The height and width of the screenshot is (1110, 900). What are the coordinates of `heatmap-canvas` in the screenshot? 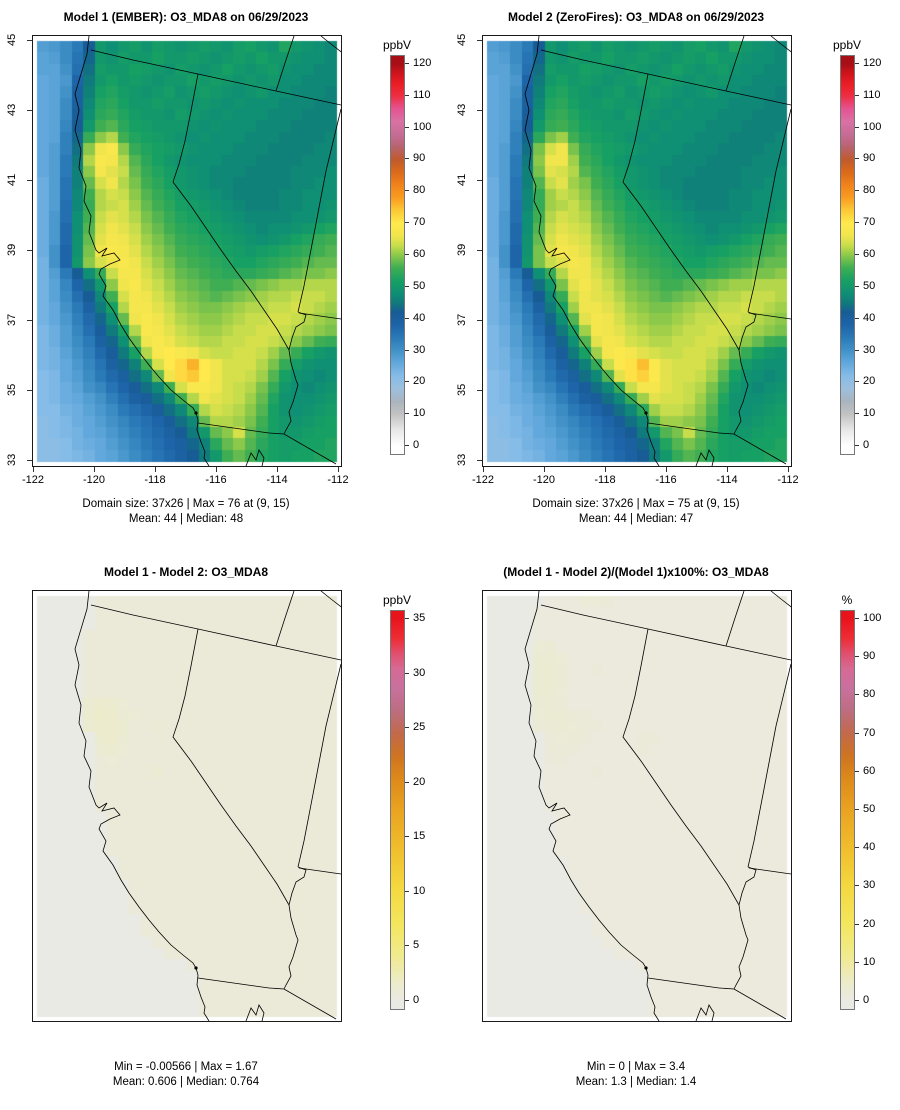 It's located at (187, 806).